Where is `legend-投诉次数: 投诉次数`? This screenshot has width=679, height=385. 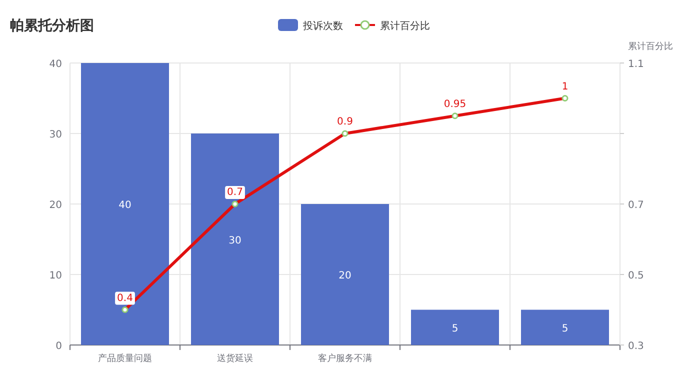 legend-投诉次数: 投诉次数 is located at coordinates (310, 25).